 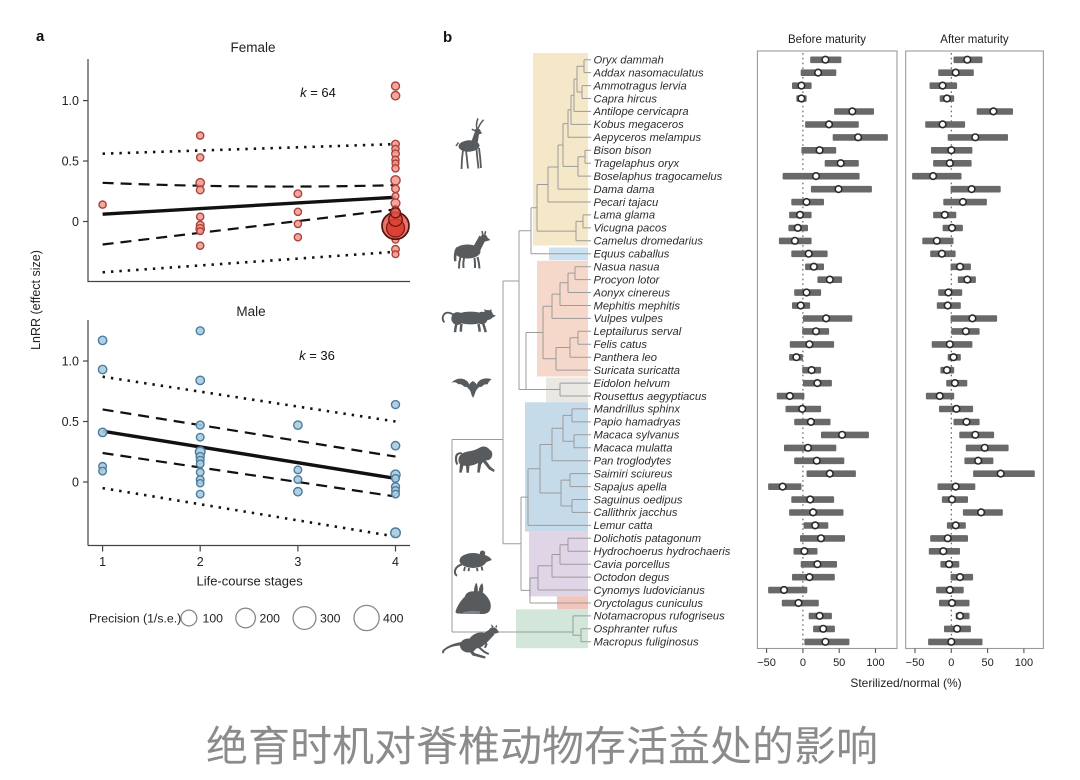 What do you see at coordinates (629, 61) in the screenshot?
I see `svg-text: Oryx dammah` at bounding box center [629, 61].